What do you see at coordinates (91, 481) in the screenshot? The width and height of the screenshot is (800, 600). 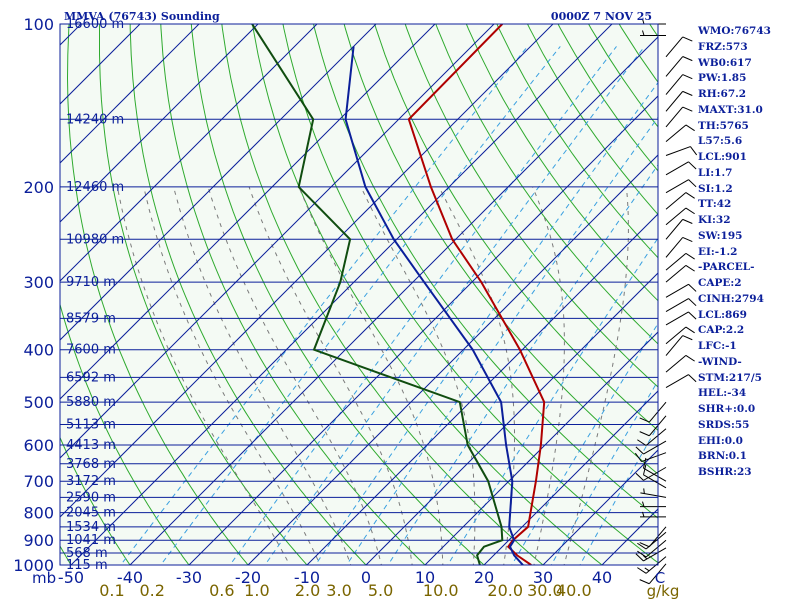 I see `height-label: 3172 m` at bounding box center [91, 481].